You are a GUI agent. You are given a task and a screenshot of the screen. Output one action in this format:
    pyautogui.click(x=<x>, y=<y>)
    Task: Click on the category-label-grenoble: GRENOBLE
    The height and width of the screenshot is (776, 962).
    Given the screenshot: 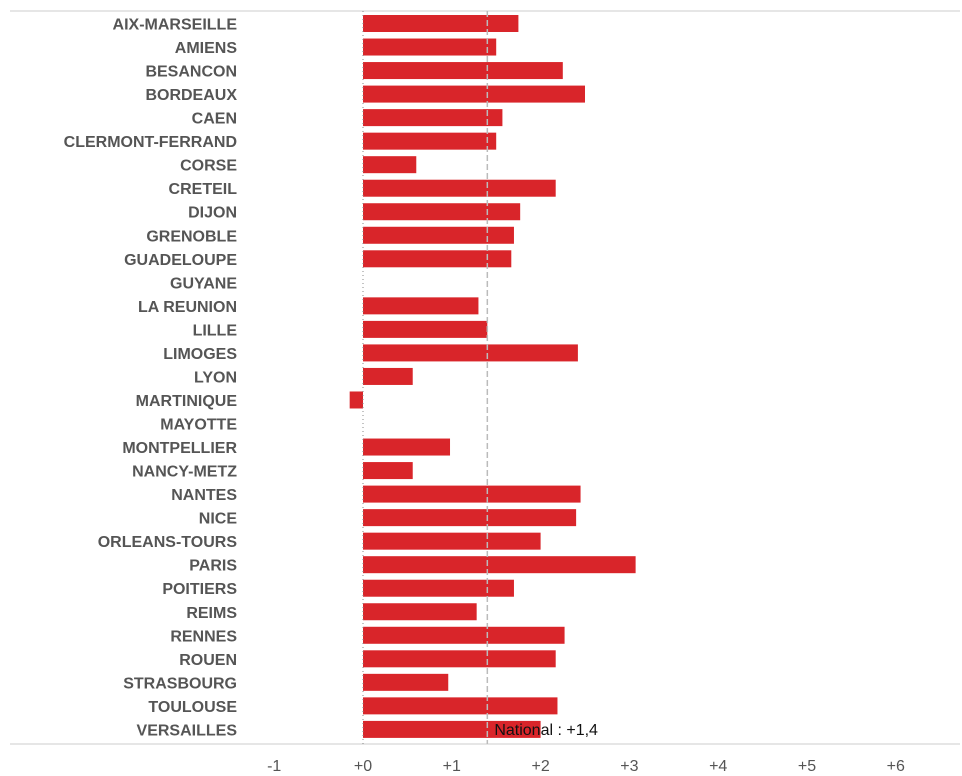 What is the action you would take?
    pyautogui.click(x=191, y=236)
    